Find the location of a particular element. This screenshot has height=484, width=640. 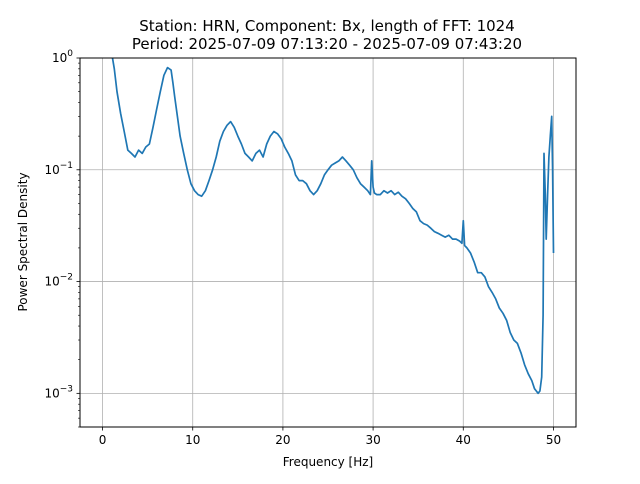

x-tick-label: 0 is located at coordinates (103, 440).